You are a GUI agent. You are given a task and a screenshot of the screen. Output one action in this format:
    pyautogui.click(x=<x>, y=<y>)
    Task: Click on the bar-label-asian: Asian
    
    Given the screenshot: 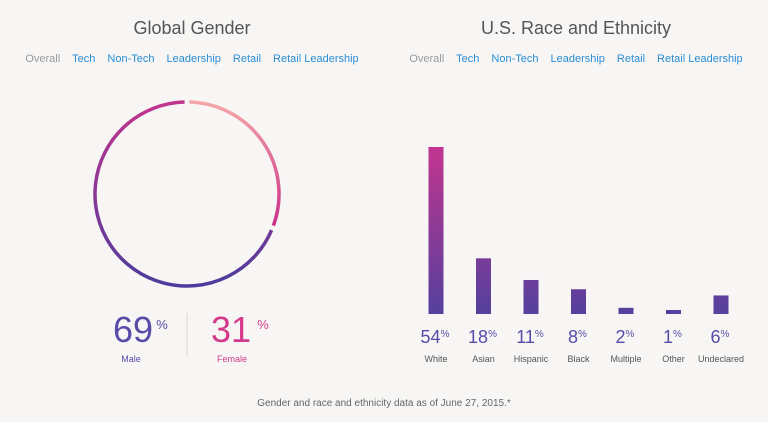 What is the action you would take?
    pyautogui.click(x=483, y=359)
    